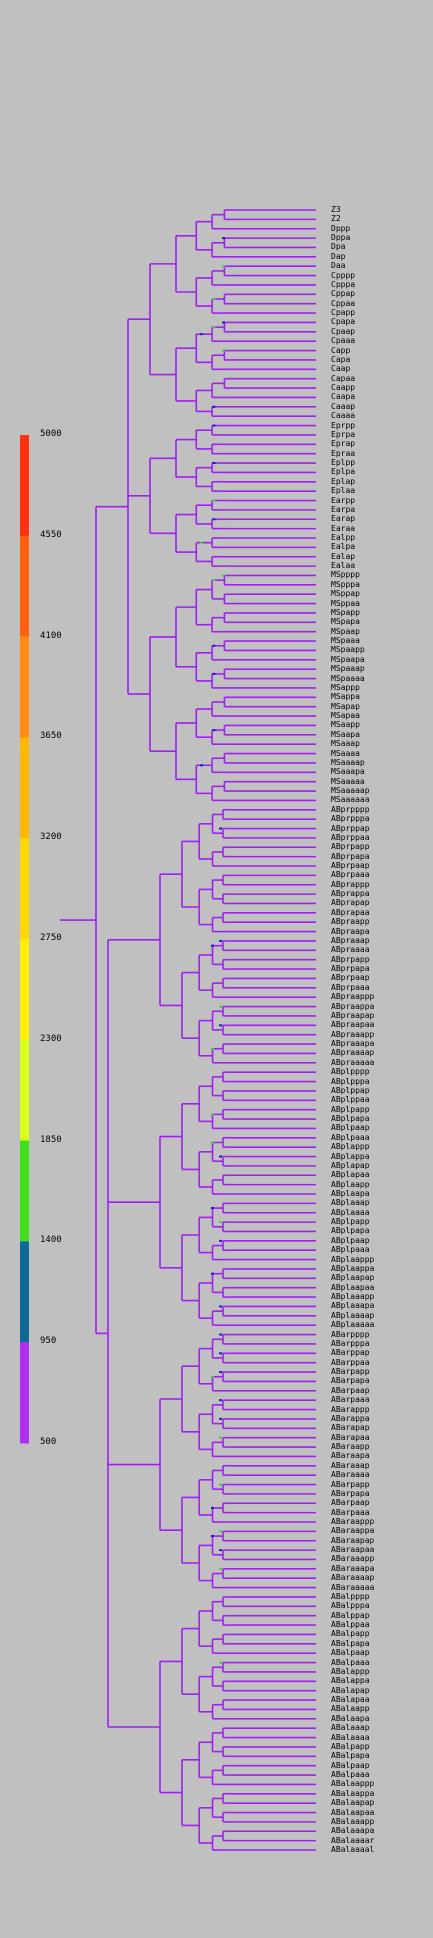  I want to click on leaf-label: Capp, so click(341, 350).